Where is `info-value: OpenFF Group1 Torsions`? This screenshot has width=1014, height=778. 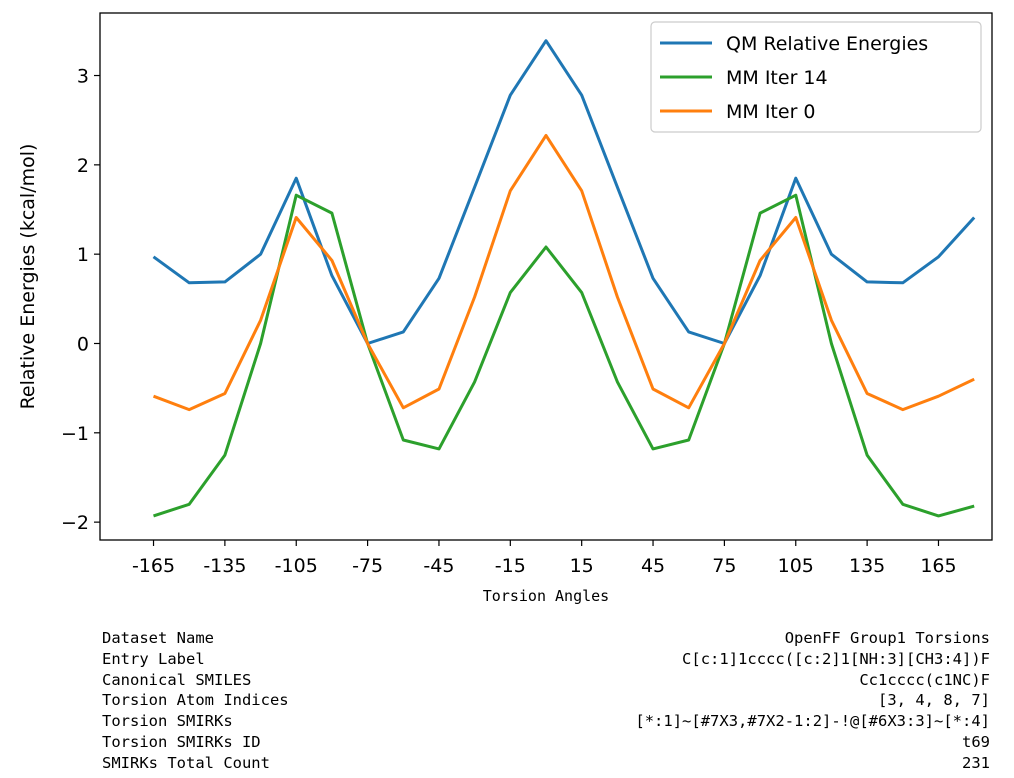 info-value: OpenFF Group1 Torsions is located at coordinates (887, 638).